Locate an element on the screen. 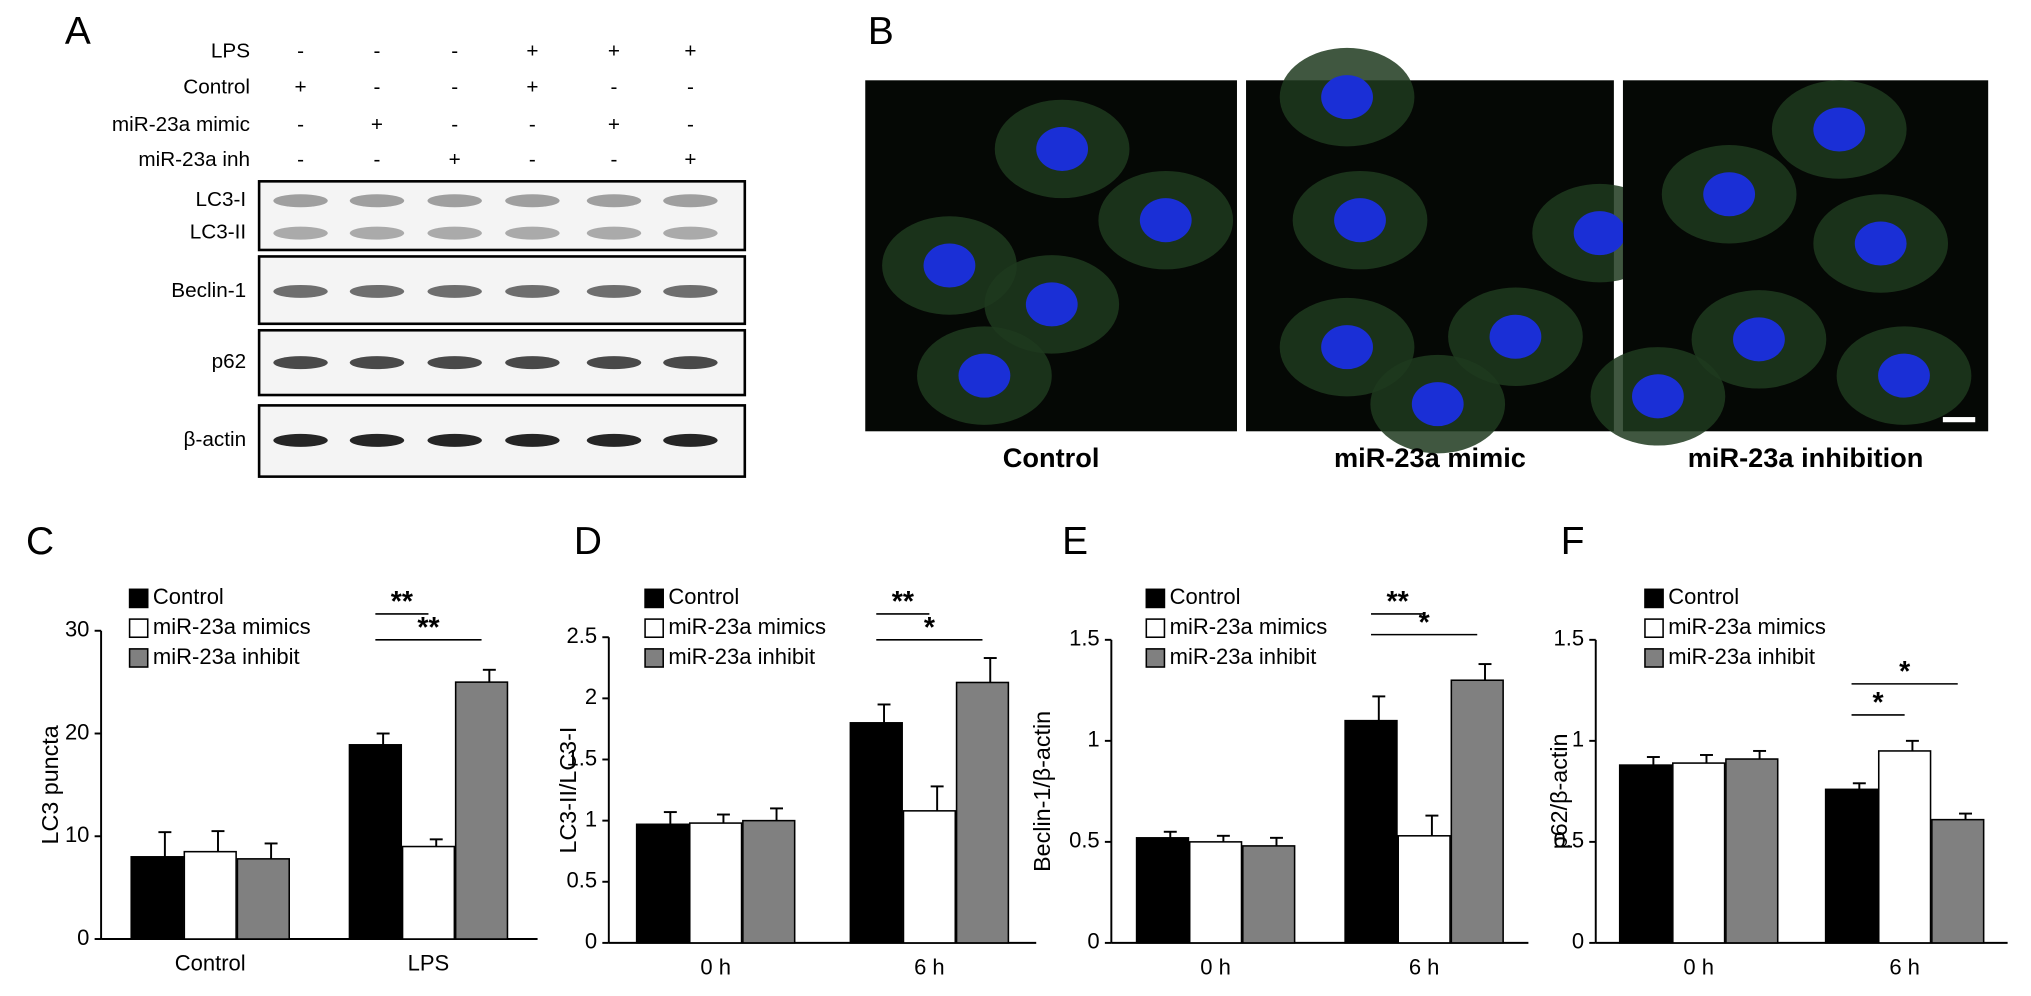 This screenshot has width=2031, height=996. panel-letter: E is located at coordinates (1075, 541).